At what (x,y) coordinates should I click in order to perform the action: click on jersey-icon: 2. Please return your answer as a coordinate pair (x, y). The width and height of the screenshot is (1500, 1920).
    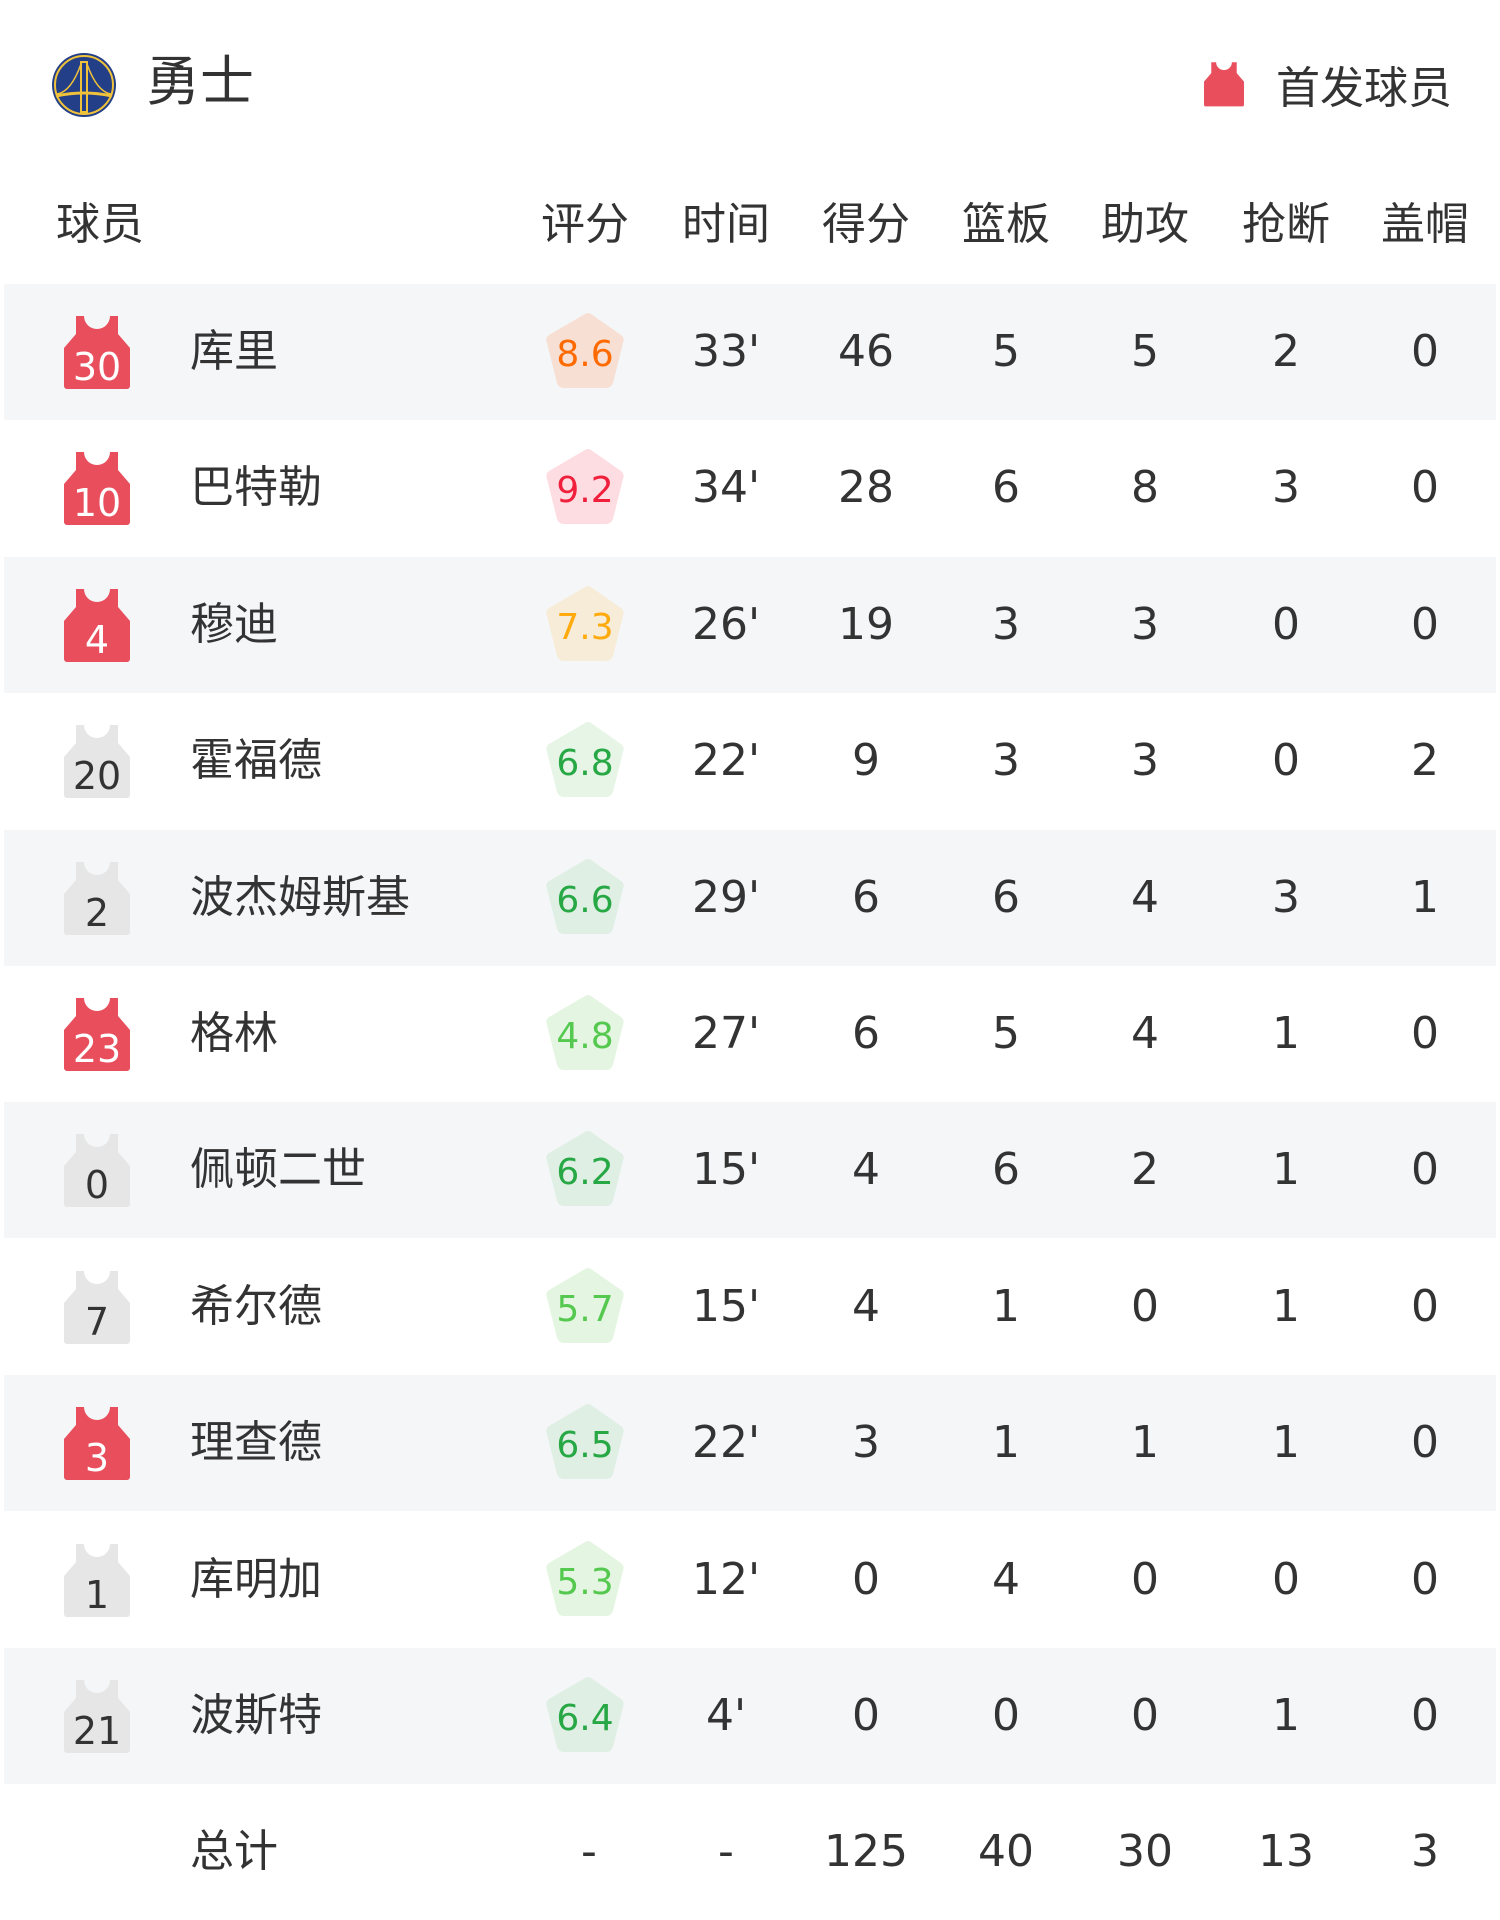
    Looking at the image, I should click on (97, 898).